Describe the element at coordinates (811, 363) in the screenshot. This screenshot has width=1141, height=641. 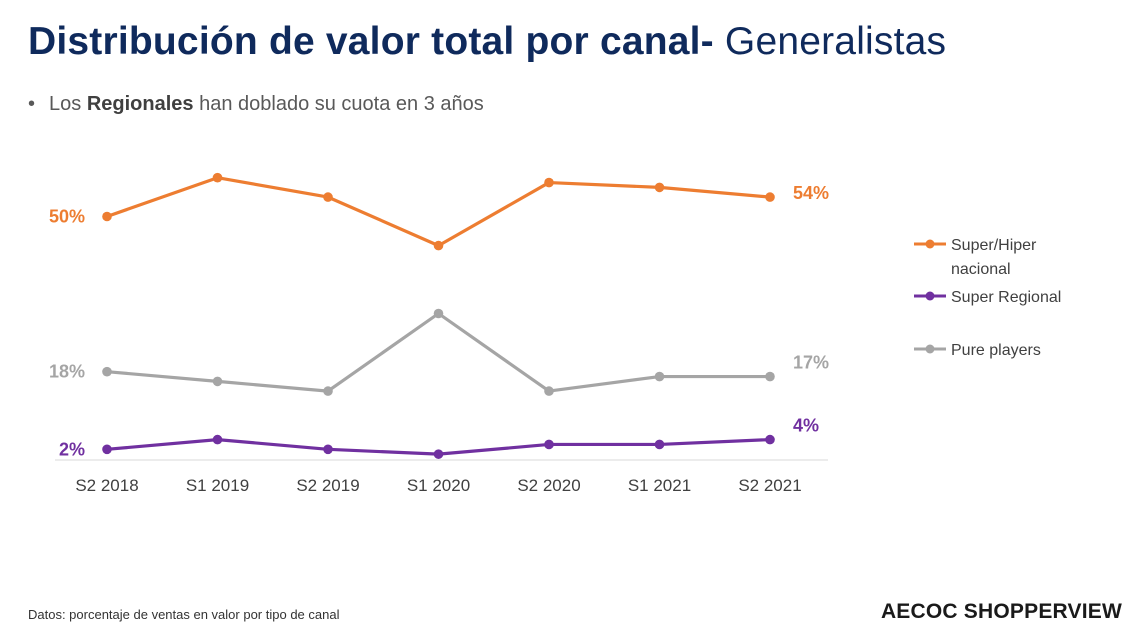
I see `data-label-end: 17%` at that location.